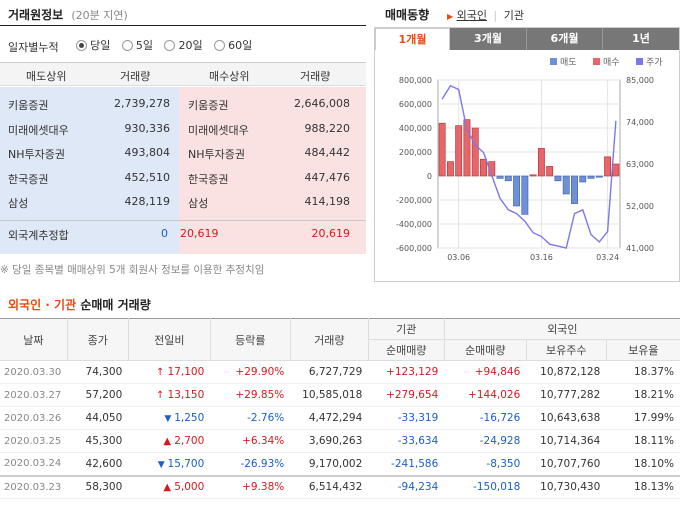 This screenshot has height=524, width=684. I want to click on row-foreign-net: +94,846, so click(485, 372).